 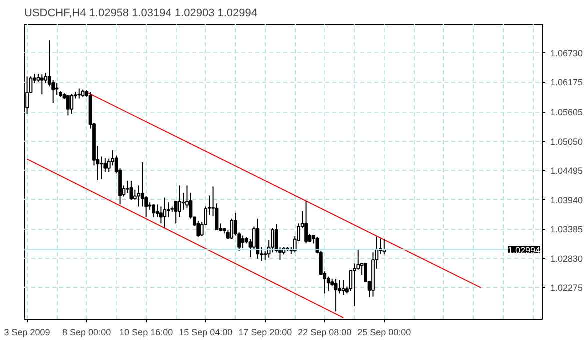 What do you see at coordinates (567, 113) in the screenshot?
I see `y-tick-label: 1.05605` at bounding box center [567, 113].